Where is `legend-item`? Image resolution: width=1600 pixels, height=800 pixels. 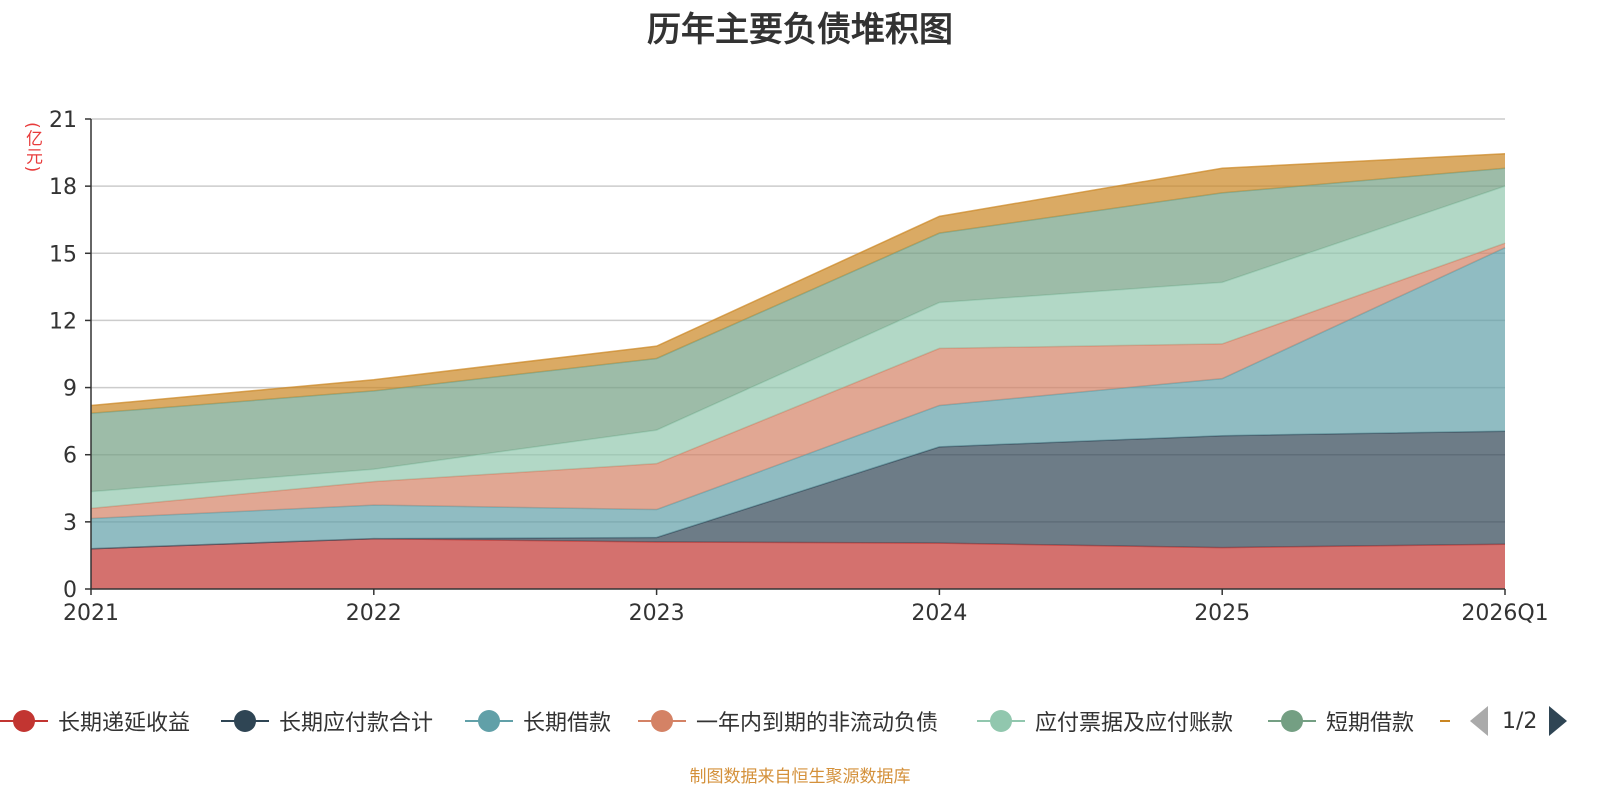
legend-item is located at coordinates (1454, 721).